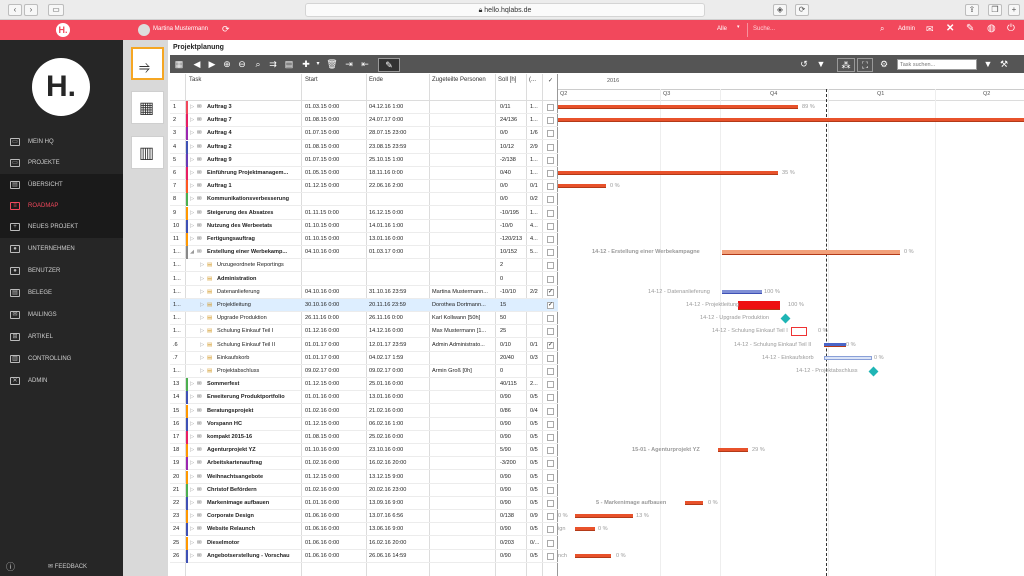 The height and width of the screenshot is (576, 1024). I want to click on sidebar-item-roadmap: ≡ ROADMAP, so click(61, 206).